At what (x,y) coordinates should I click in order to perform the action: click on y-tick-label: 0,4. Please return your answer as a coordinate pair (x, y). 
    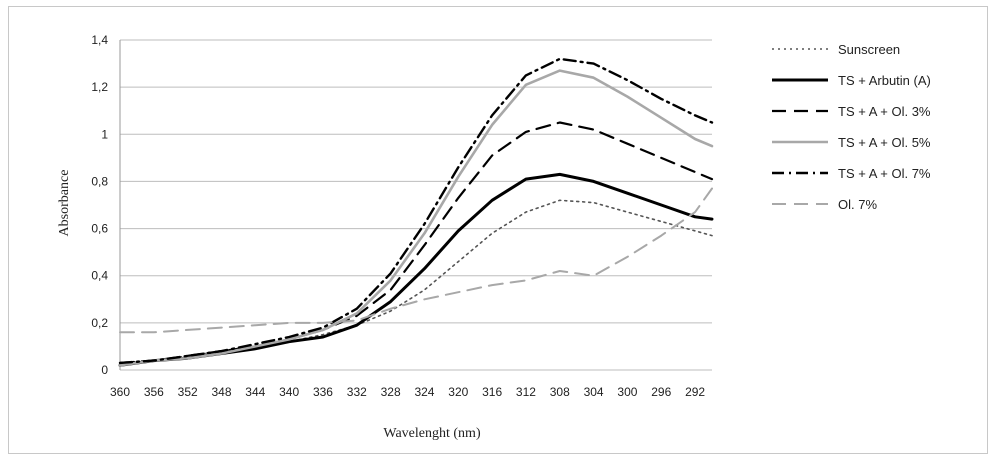
    Looking at the image, I should click on (99, 276).